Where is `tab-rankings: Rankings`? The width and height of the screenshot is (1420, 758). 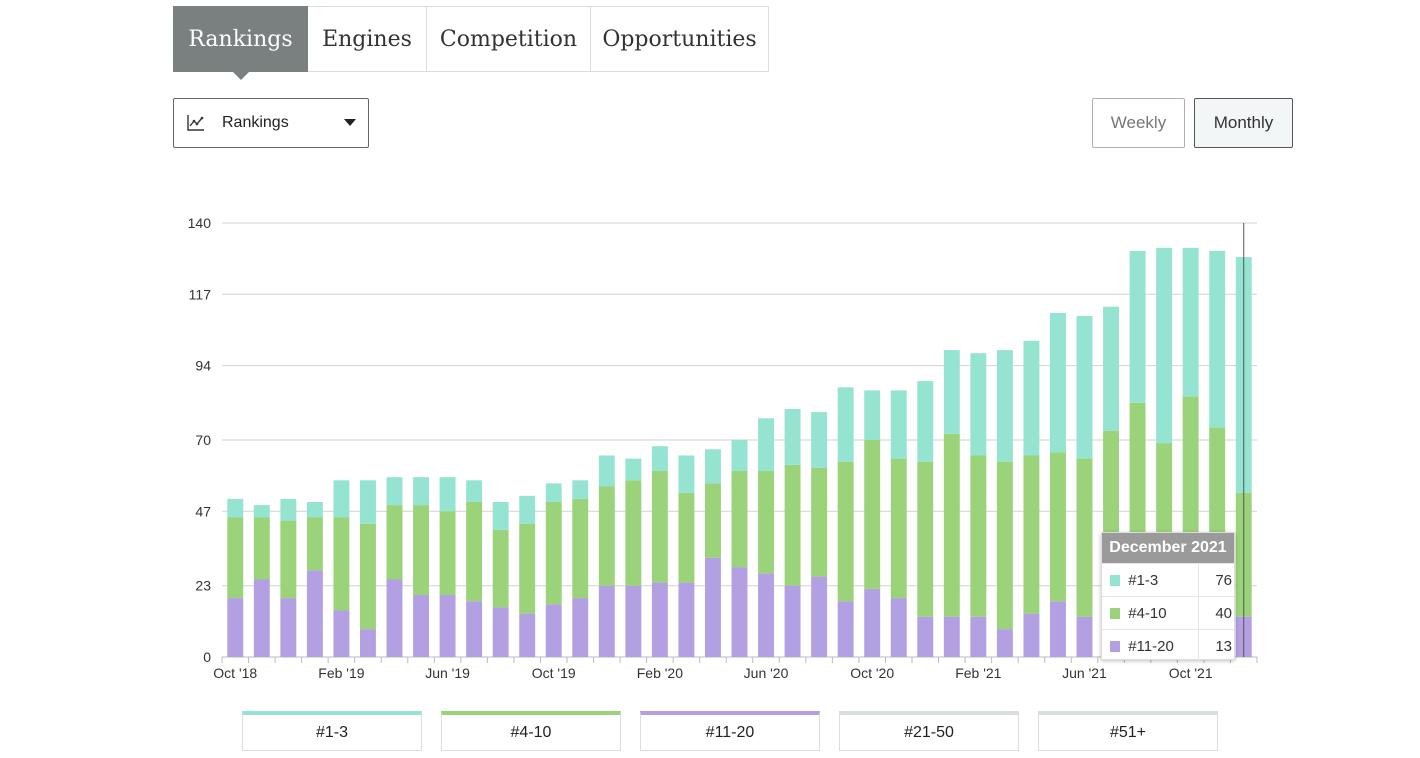 tab-rankings: Rankings is located at coordinates (240, 43).